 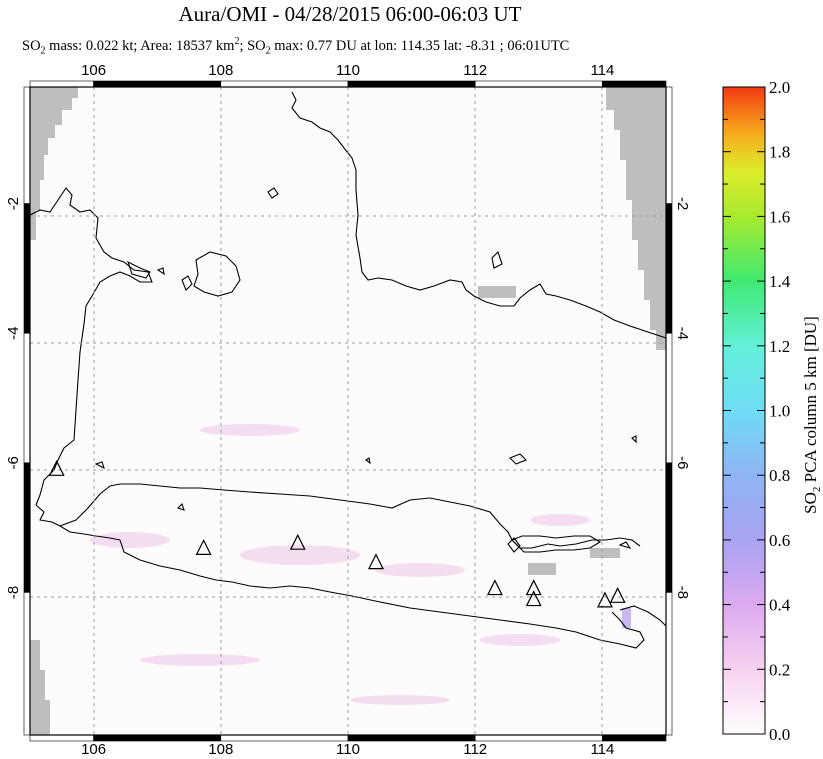 I want to click on no-data-region-left-bottom, so click(x=40, y=687).